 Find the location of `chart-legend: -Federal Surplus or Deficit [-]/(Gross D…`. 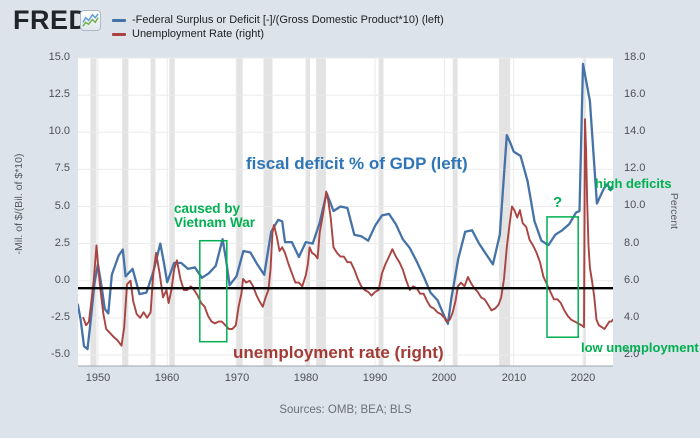

chart-legend: -Federal Surplus or Deficit [-]/(Gross D… is located at coordinates (278, 27).